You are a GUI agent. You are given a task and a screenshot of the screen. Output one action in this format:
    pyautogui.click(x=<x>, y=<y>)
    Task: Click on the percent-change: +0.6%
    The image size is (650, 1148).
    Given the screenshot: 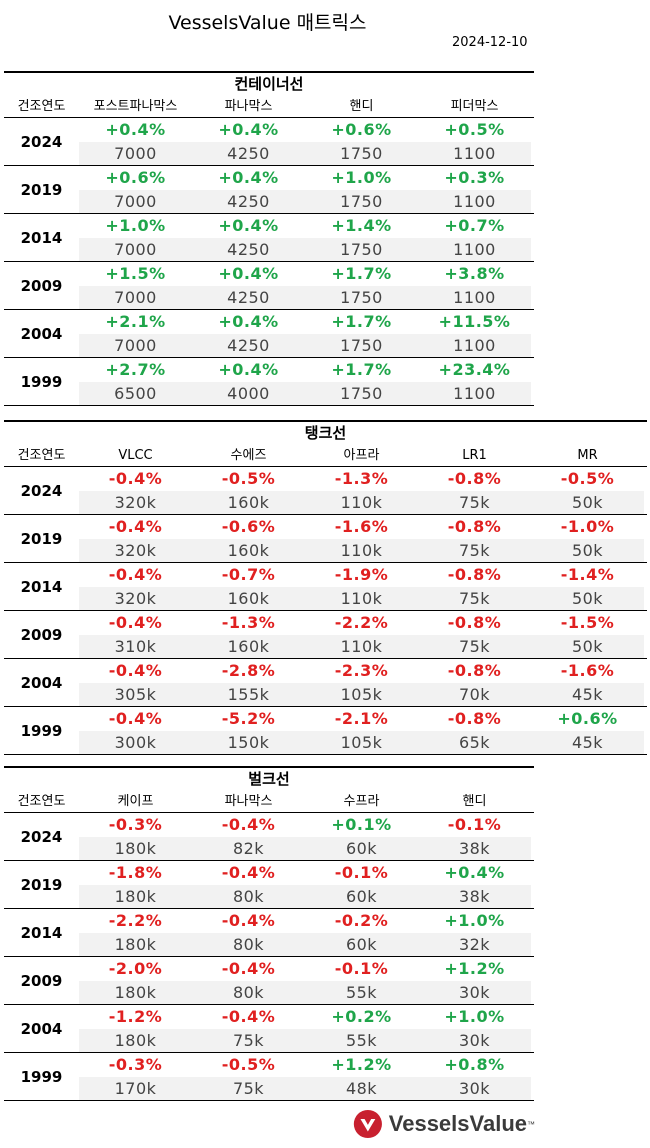 What is the action you would take?
    pyautogui.click(x=361, y=130)
    